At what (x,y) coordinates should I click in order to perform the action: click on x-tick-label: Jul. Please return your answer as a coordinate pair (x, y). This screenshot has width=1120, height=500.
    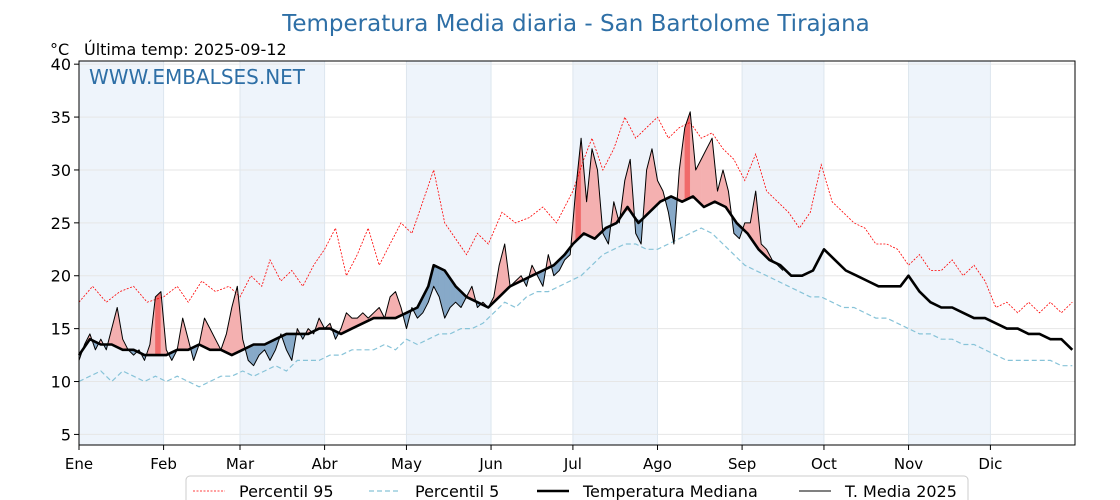
    Looking at the image, I should click on (572, 464).